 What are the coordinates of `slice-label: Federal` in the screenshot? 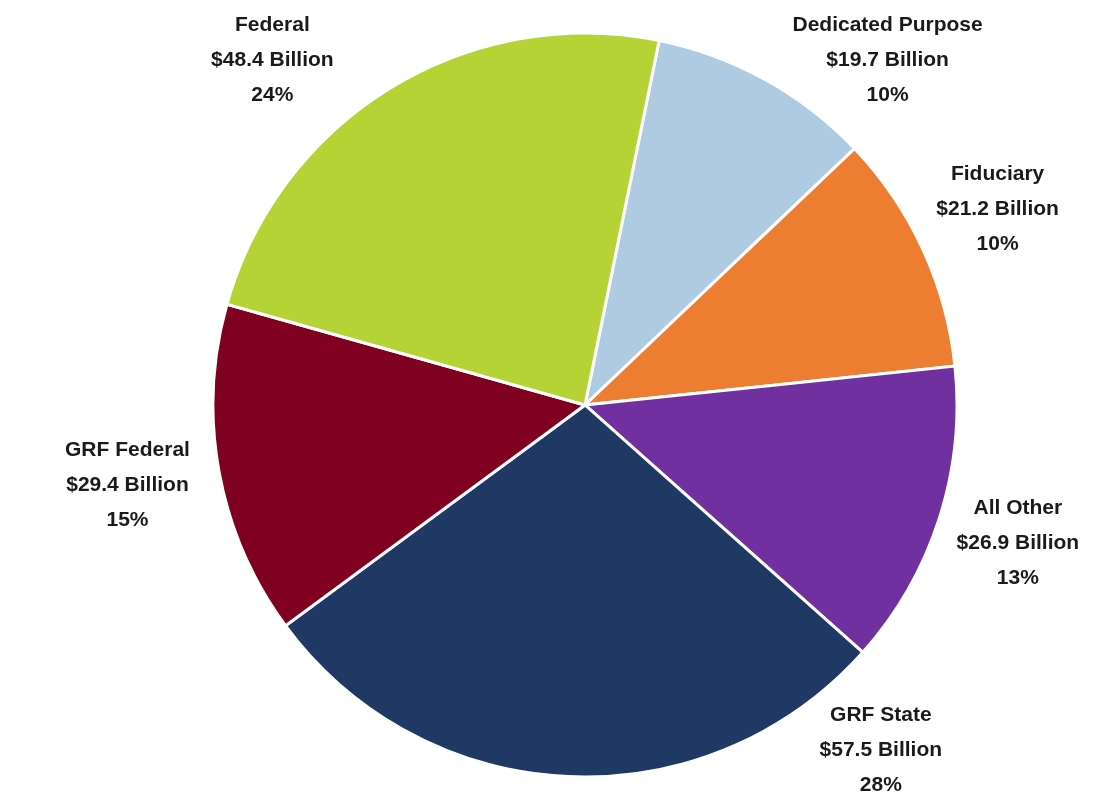 It's located at (272, 23).